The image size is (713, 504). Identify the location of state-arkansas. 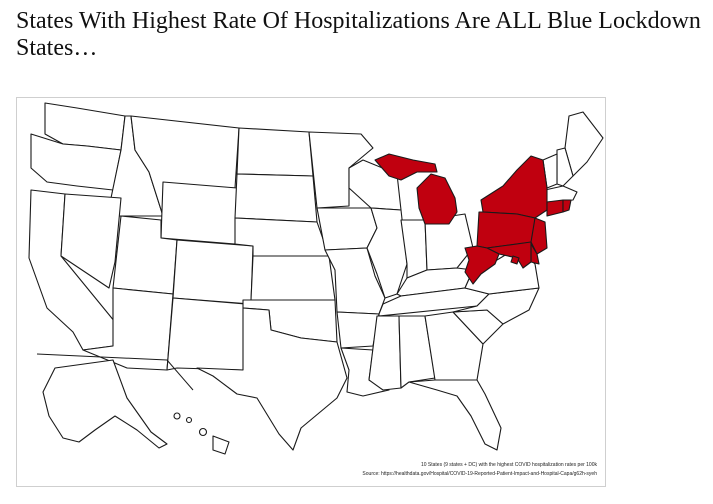
(358, 330).